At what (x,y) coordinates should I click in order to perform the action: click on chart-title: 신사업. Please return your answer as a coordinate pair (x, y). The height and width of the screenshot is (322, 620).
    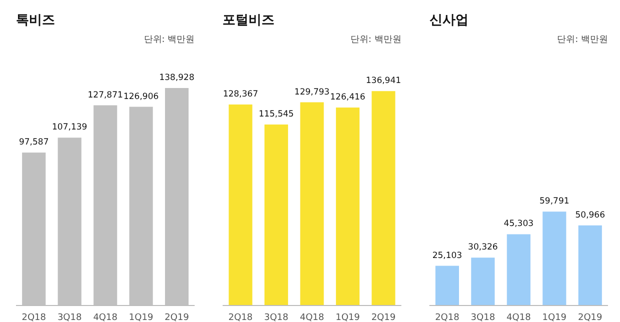
    Looking at the image, I should click on (448, 20).